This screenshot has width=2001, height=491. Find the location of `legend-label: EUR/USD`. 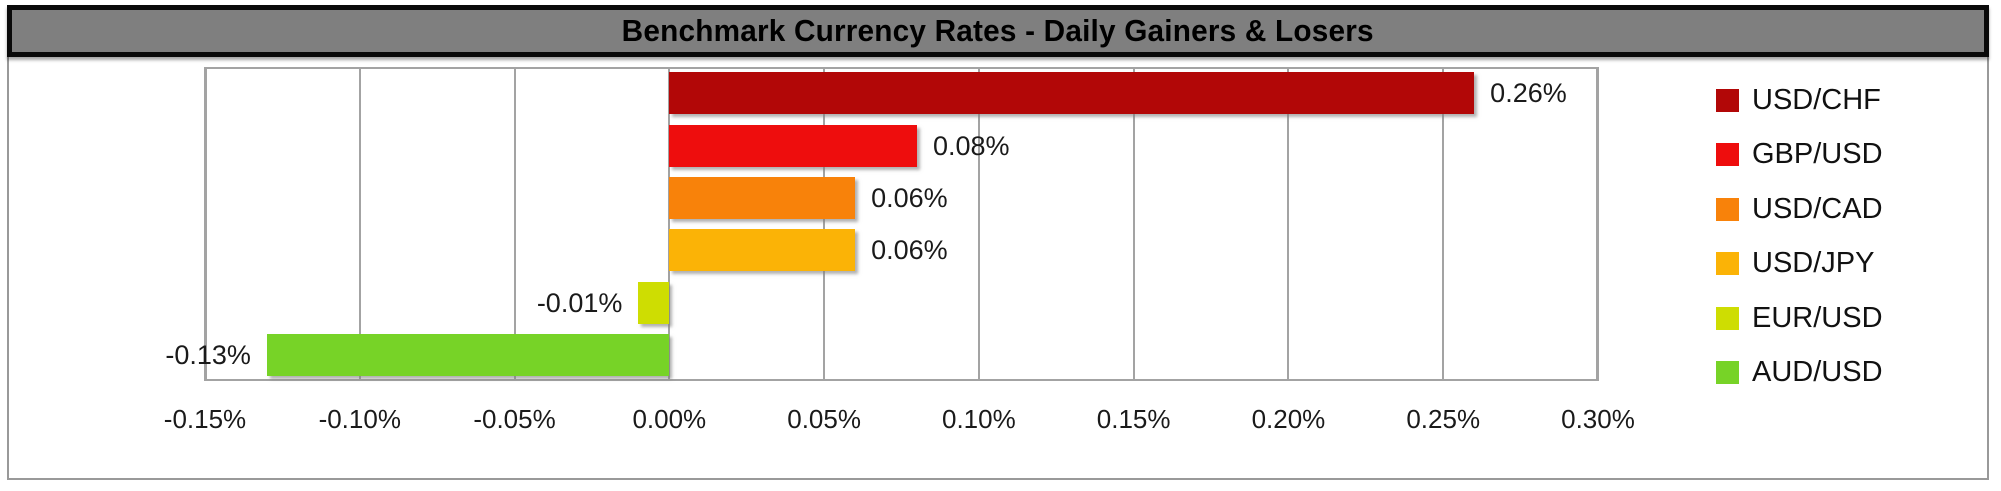

legend-label: EUR/USD is located at coordinates (1817, 317).